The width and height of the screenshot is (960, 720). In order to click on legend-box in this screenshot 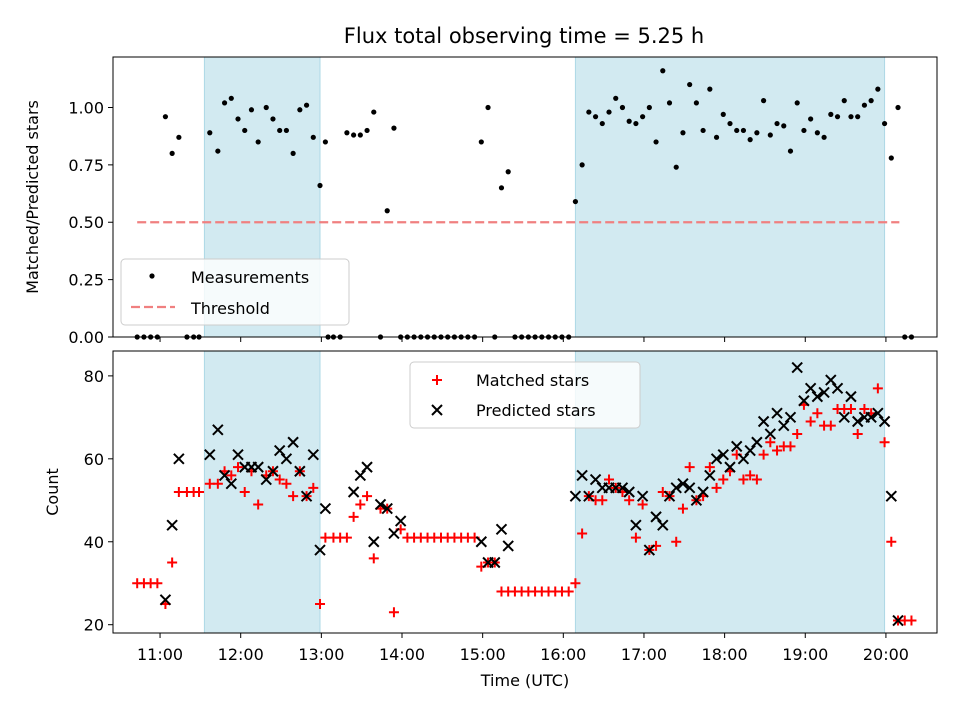, I will do `click(525, 395)`.